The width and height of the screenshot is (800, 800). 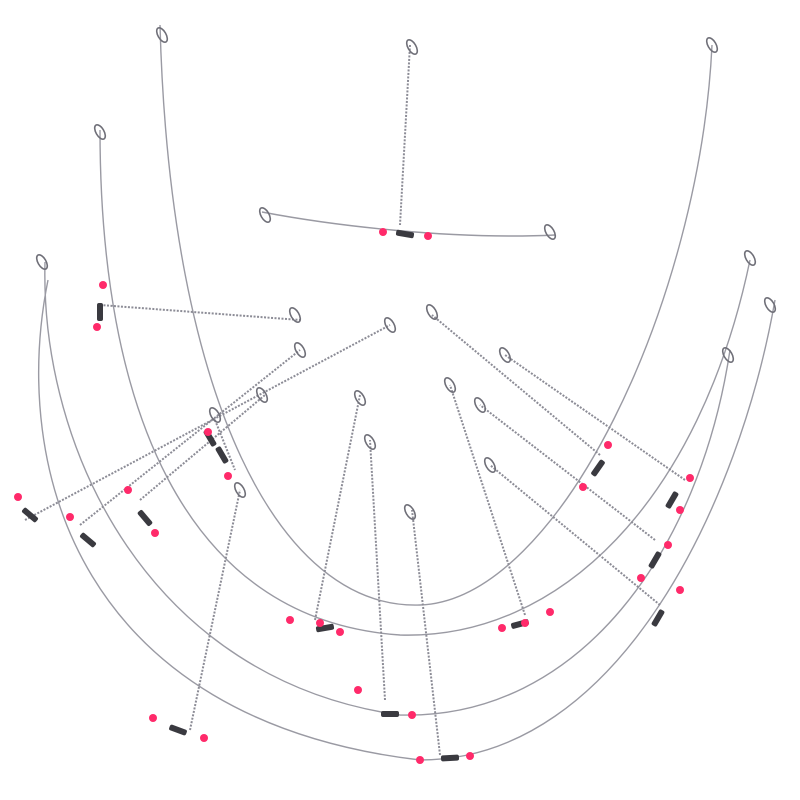 What do you see at coordinates (200, 312) in the screenshot?
I see `leader-top-left` at bounding box center [200, 312].